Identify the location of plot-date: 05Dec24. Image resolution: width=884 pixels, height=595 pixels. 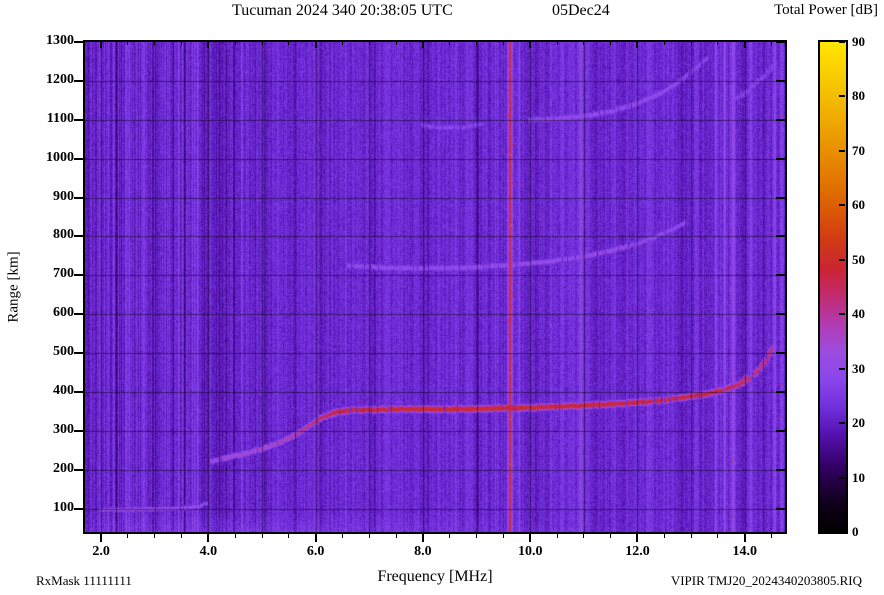
(581, 10).